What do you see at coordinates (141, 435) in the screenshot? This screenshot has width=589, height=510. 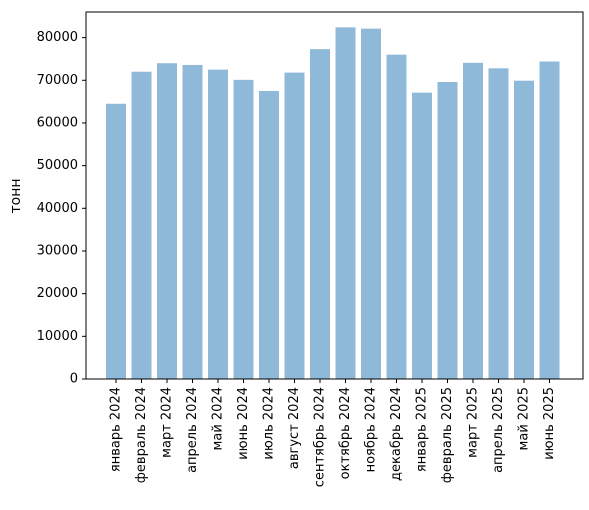 I see `x-tick-label: февраль 2024` at bounding box center [141, 435].